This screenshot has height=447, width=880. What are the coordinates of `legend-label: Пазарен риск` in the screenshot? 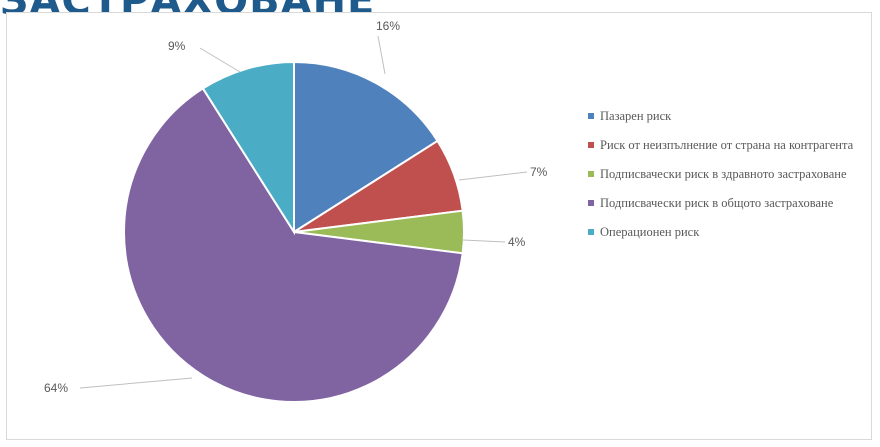 It's located at (636, 116).